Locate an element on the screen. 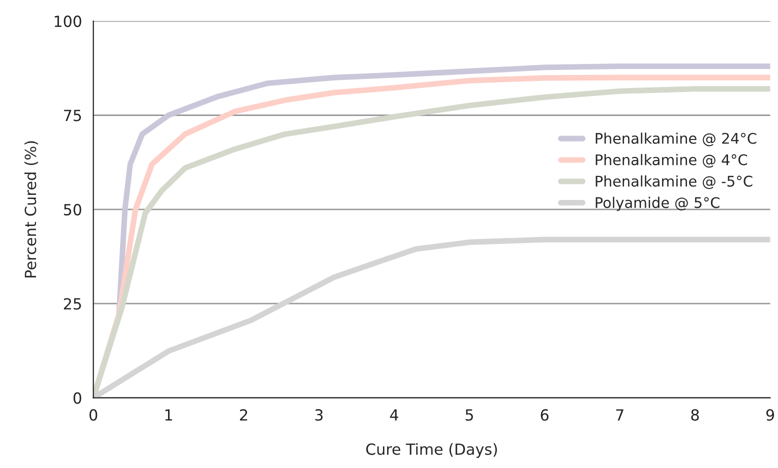 The height and width of the screenshot is (468, 778). x-tick-label: 2 is located at coordinates (244, 415).